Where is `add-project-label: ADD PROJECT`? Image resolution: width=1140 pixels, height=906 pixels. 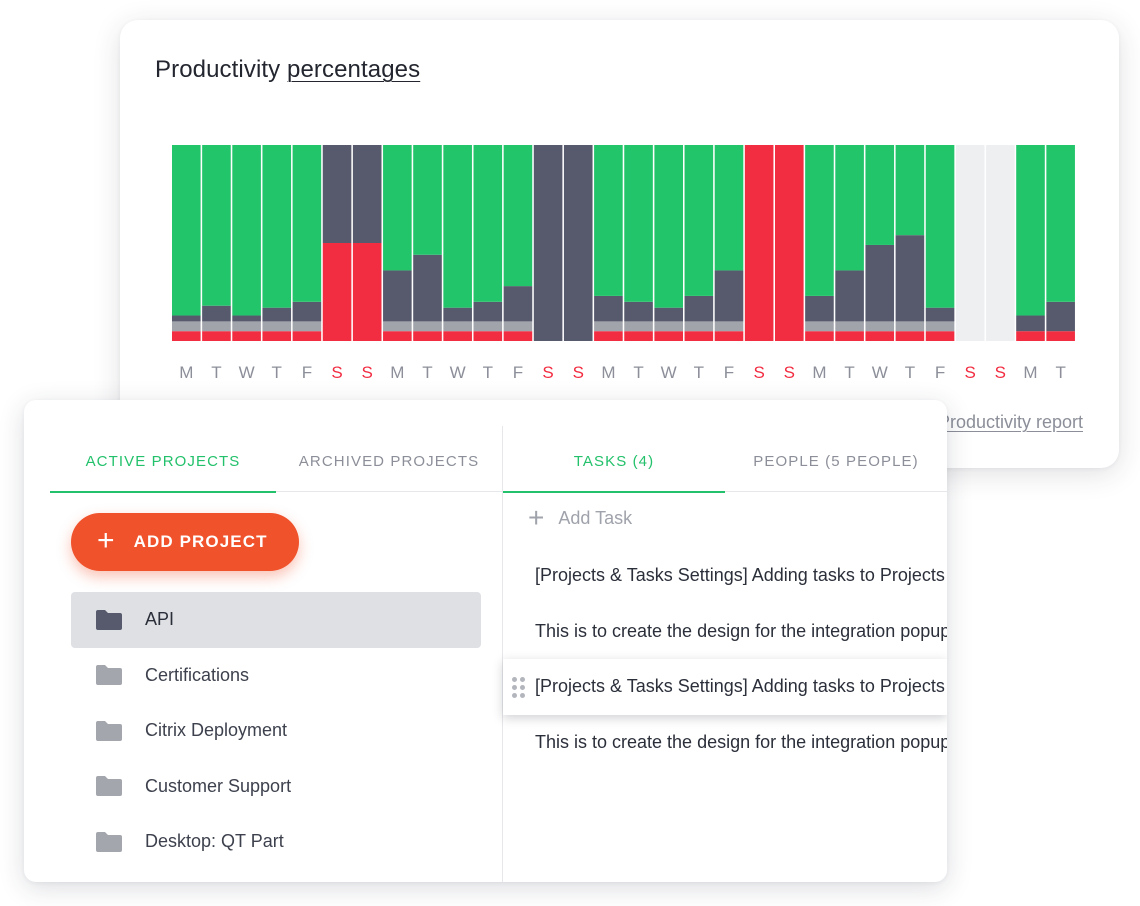 add-project-label: ADD PROJECT is located at coordinates (200, 541).